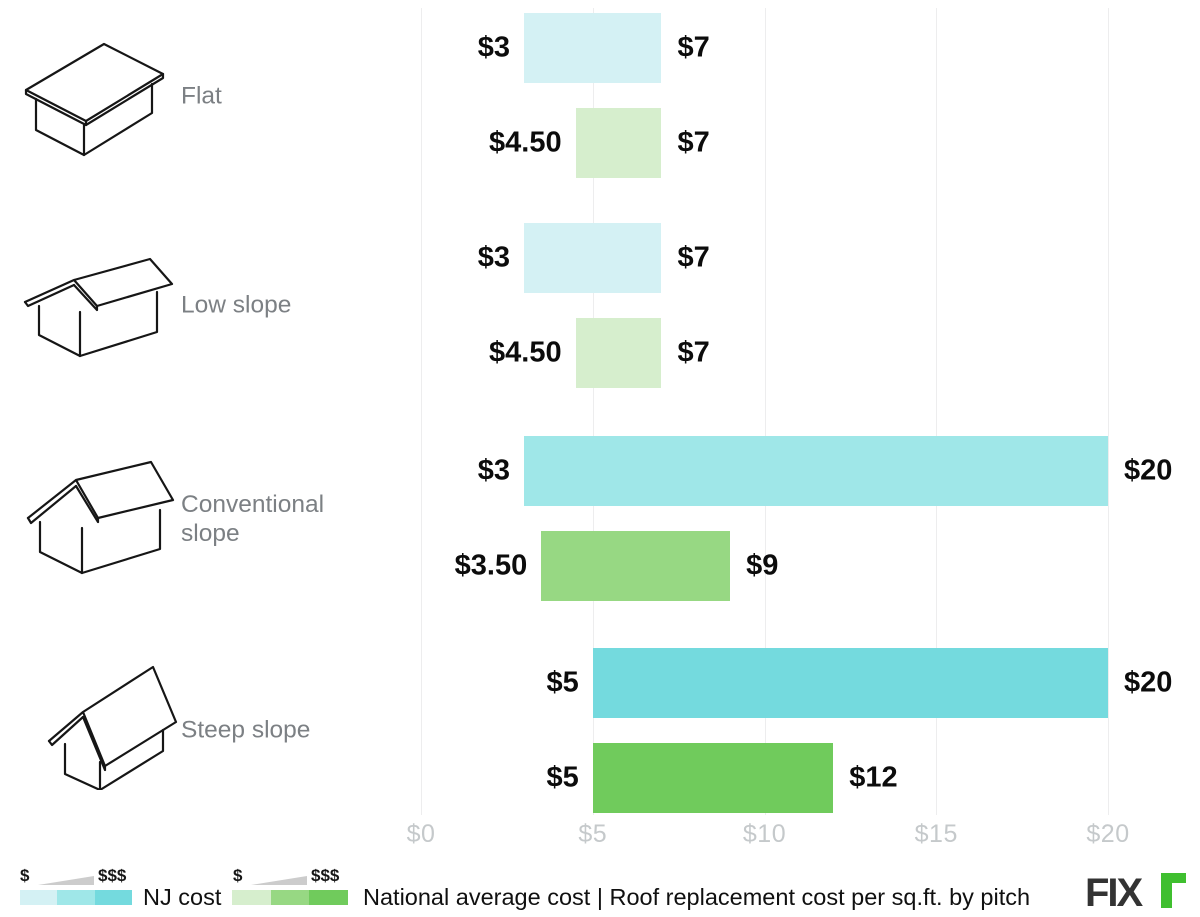 This screenshot has width=1200, height=917. What do you see at coordinates (1173, 890) in the screenshot?
I see `fixr-logo-r-glyph` at bounding box center [1173, 890].